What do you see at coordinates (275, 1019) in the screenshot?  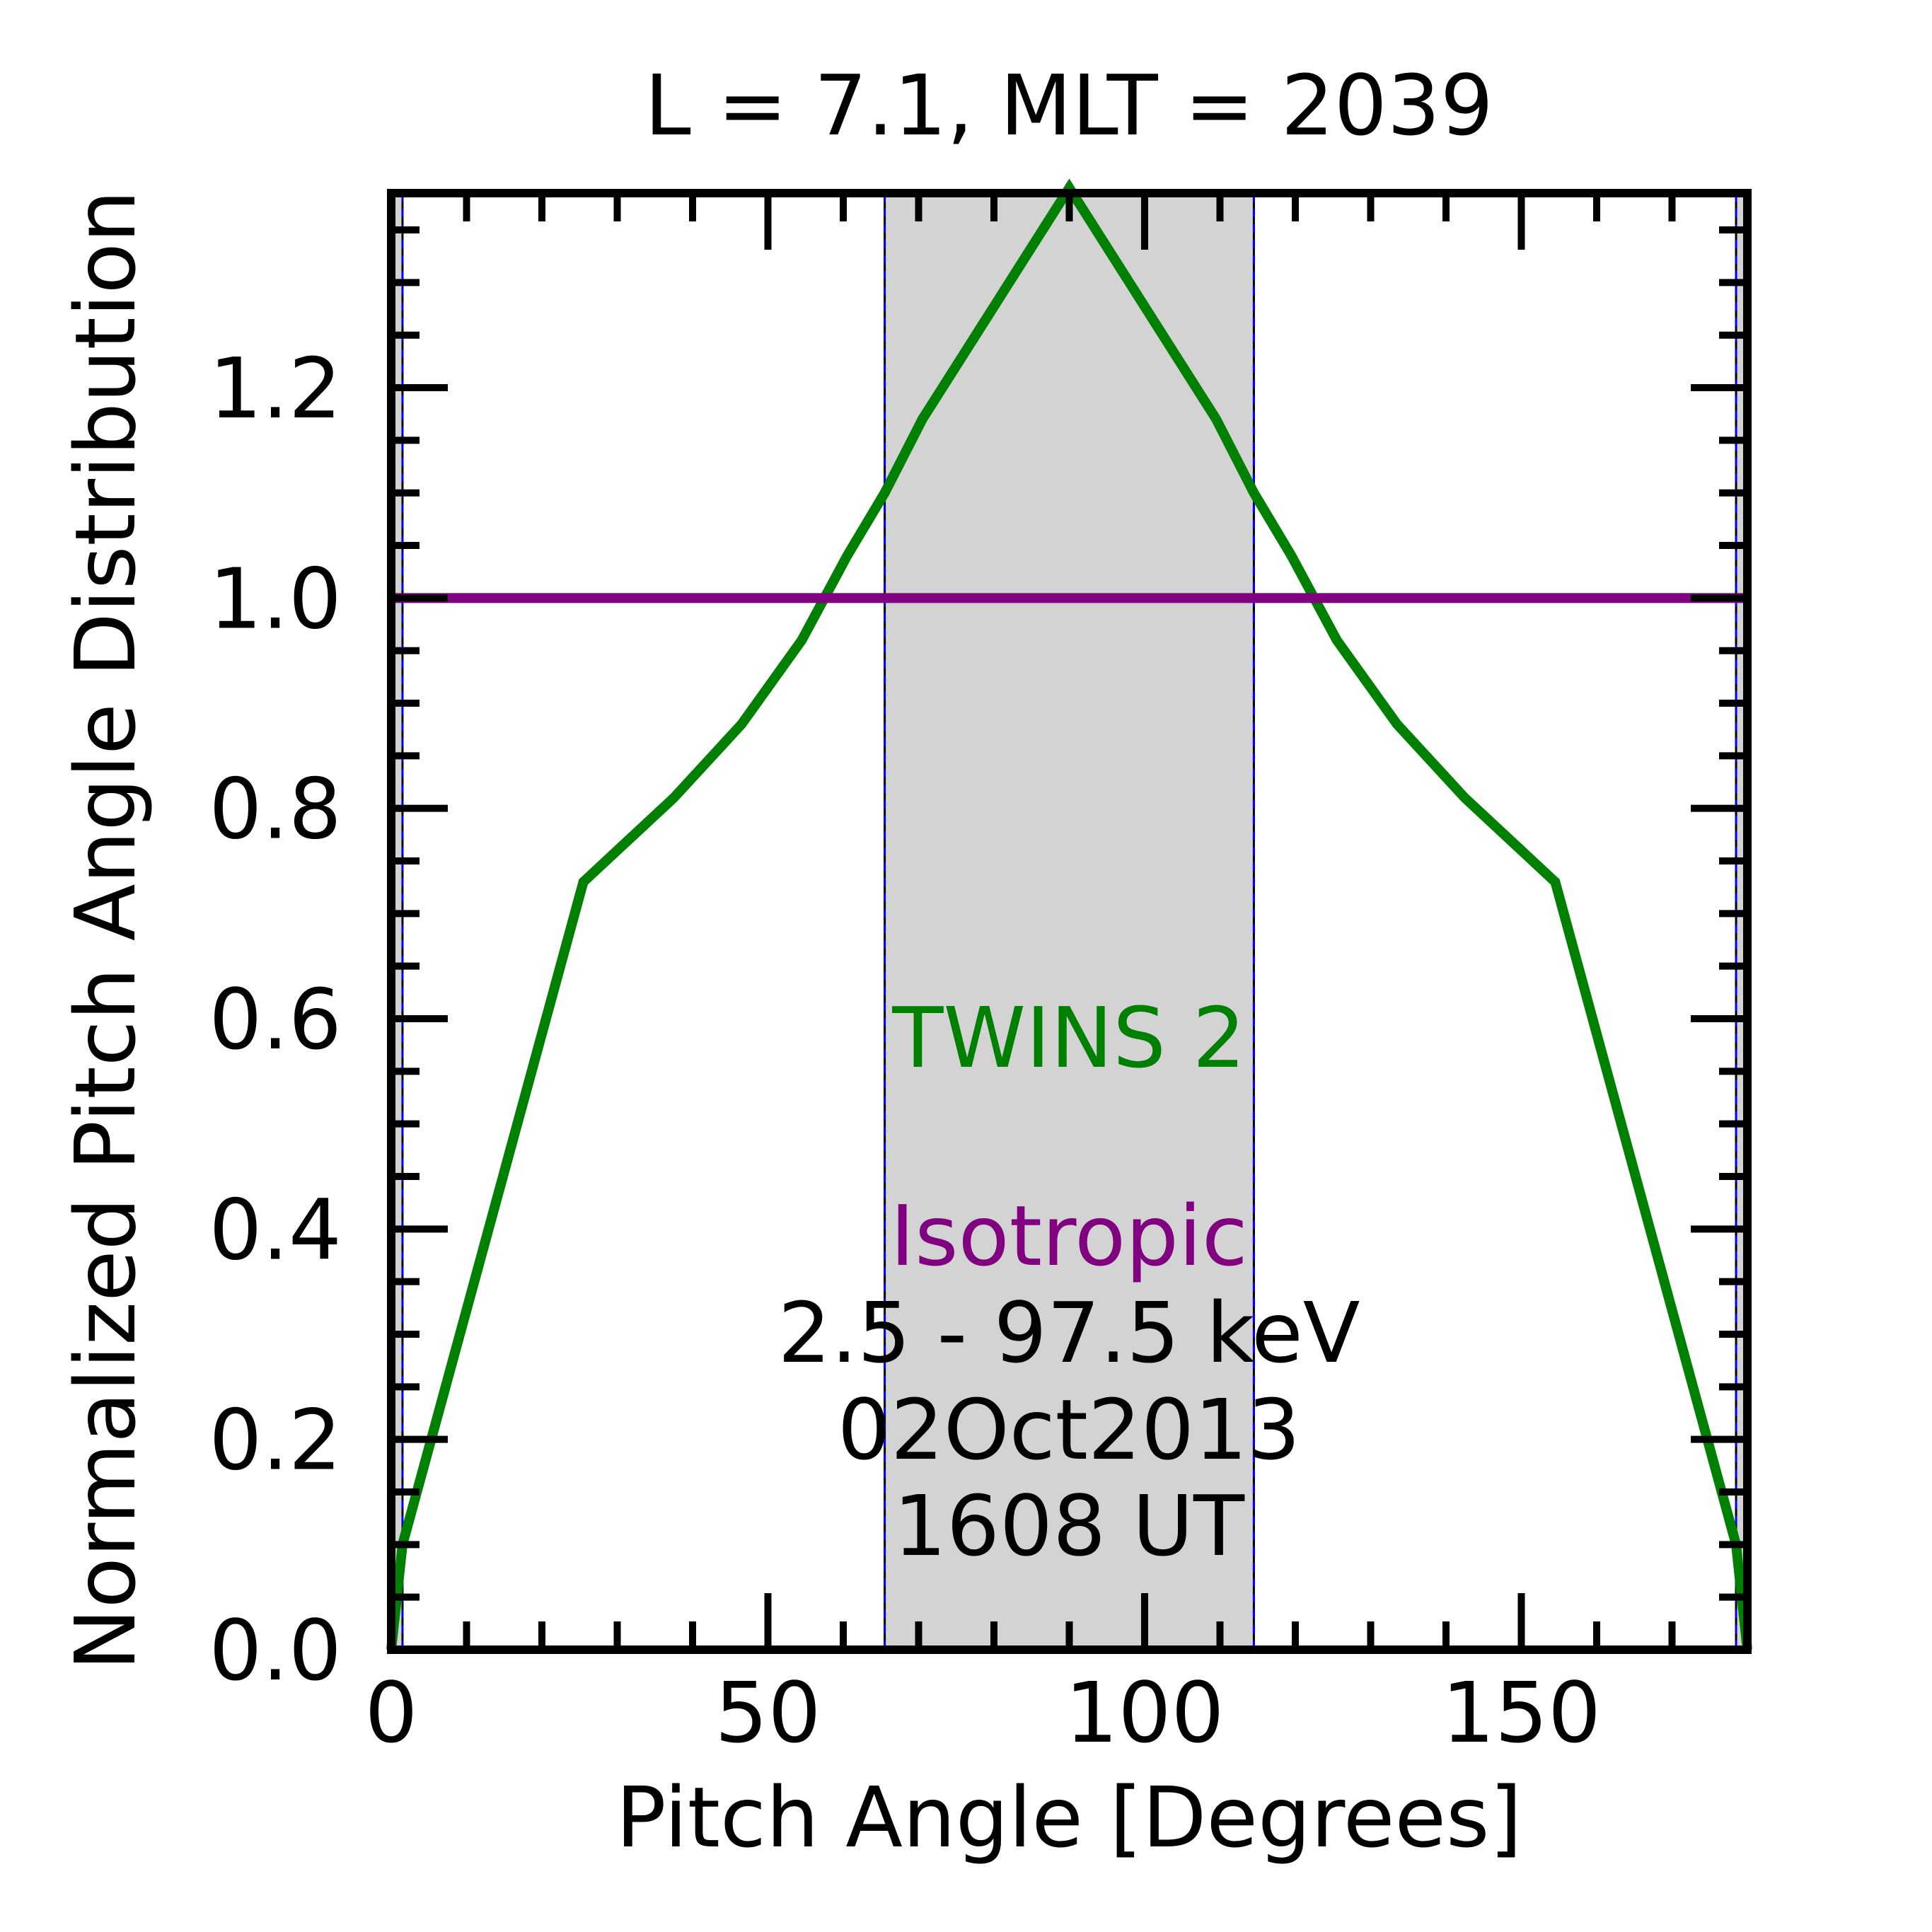 I see `y-tick-label: 0.6` at bounding box center [275, 1019].